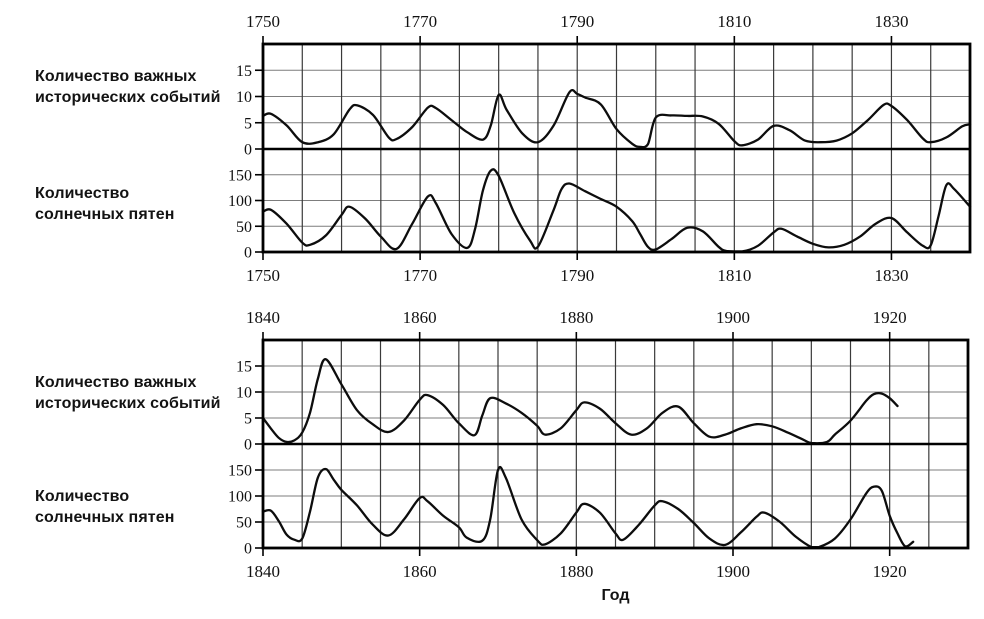  Describe the element at coordinates (891, 21) in the screenshot. I see `x-tick-label-top: 1830` at that location.